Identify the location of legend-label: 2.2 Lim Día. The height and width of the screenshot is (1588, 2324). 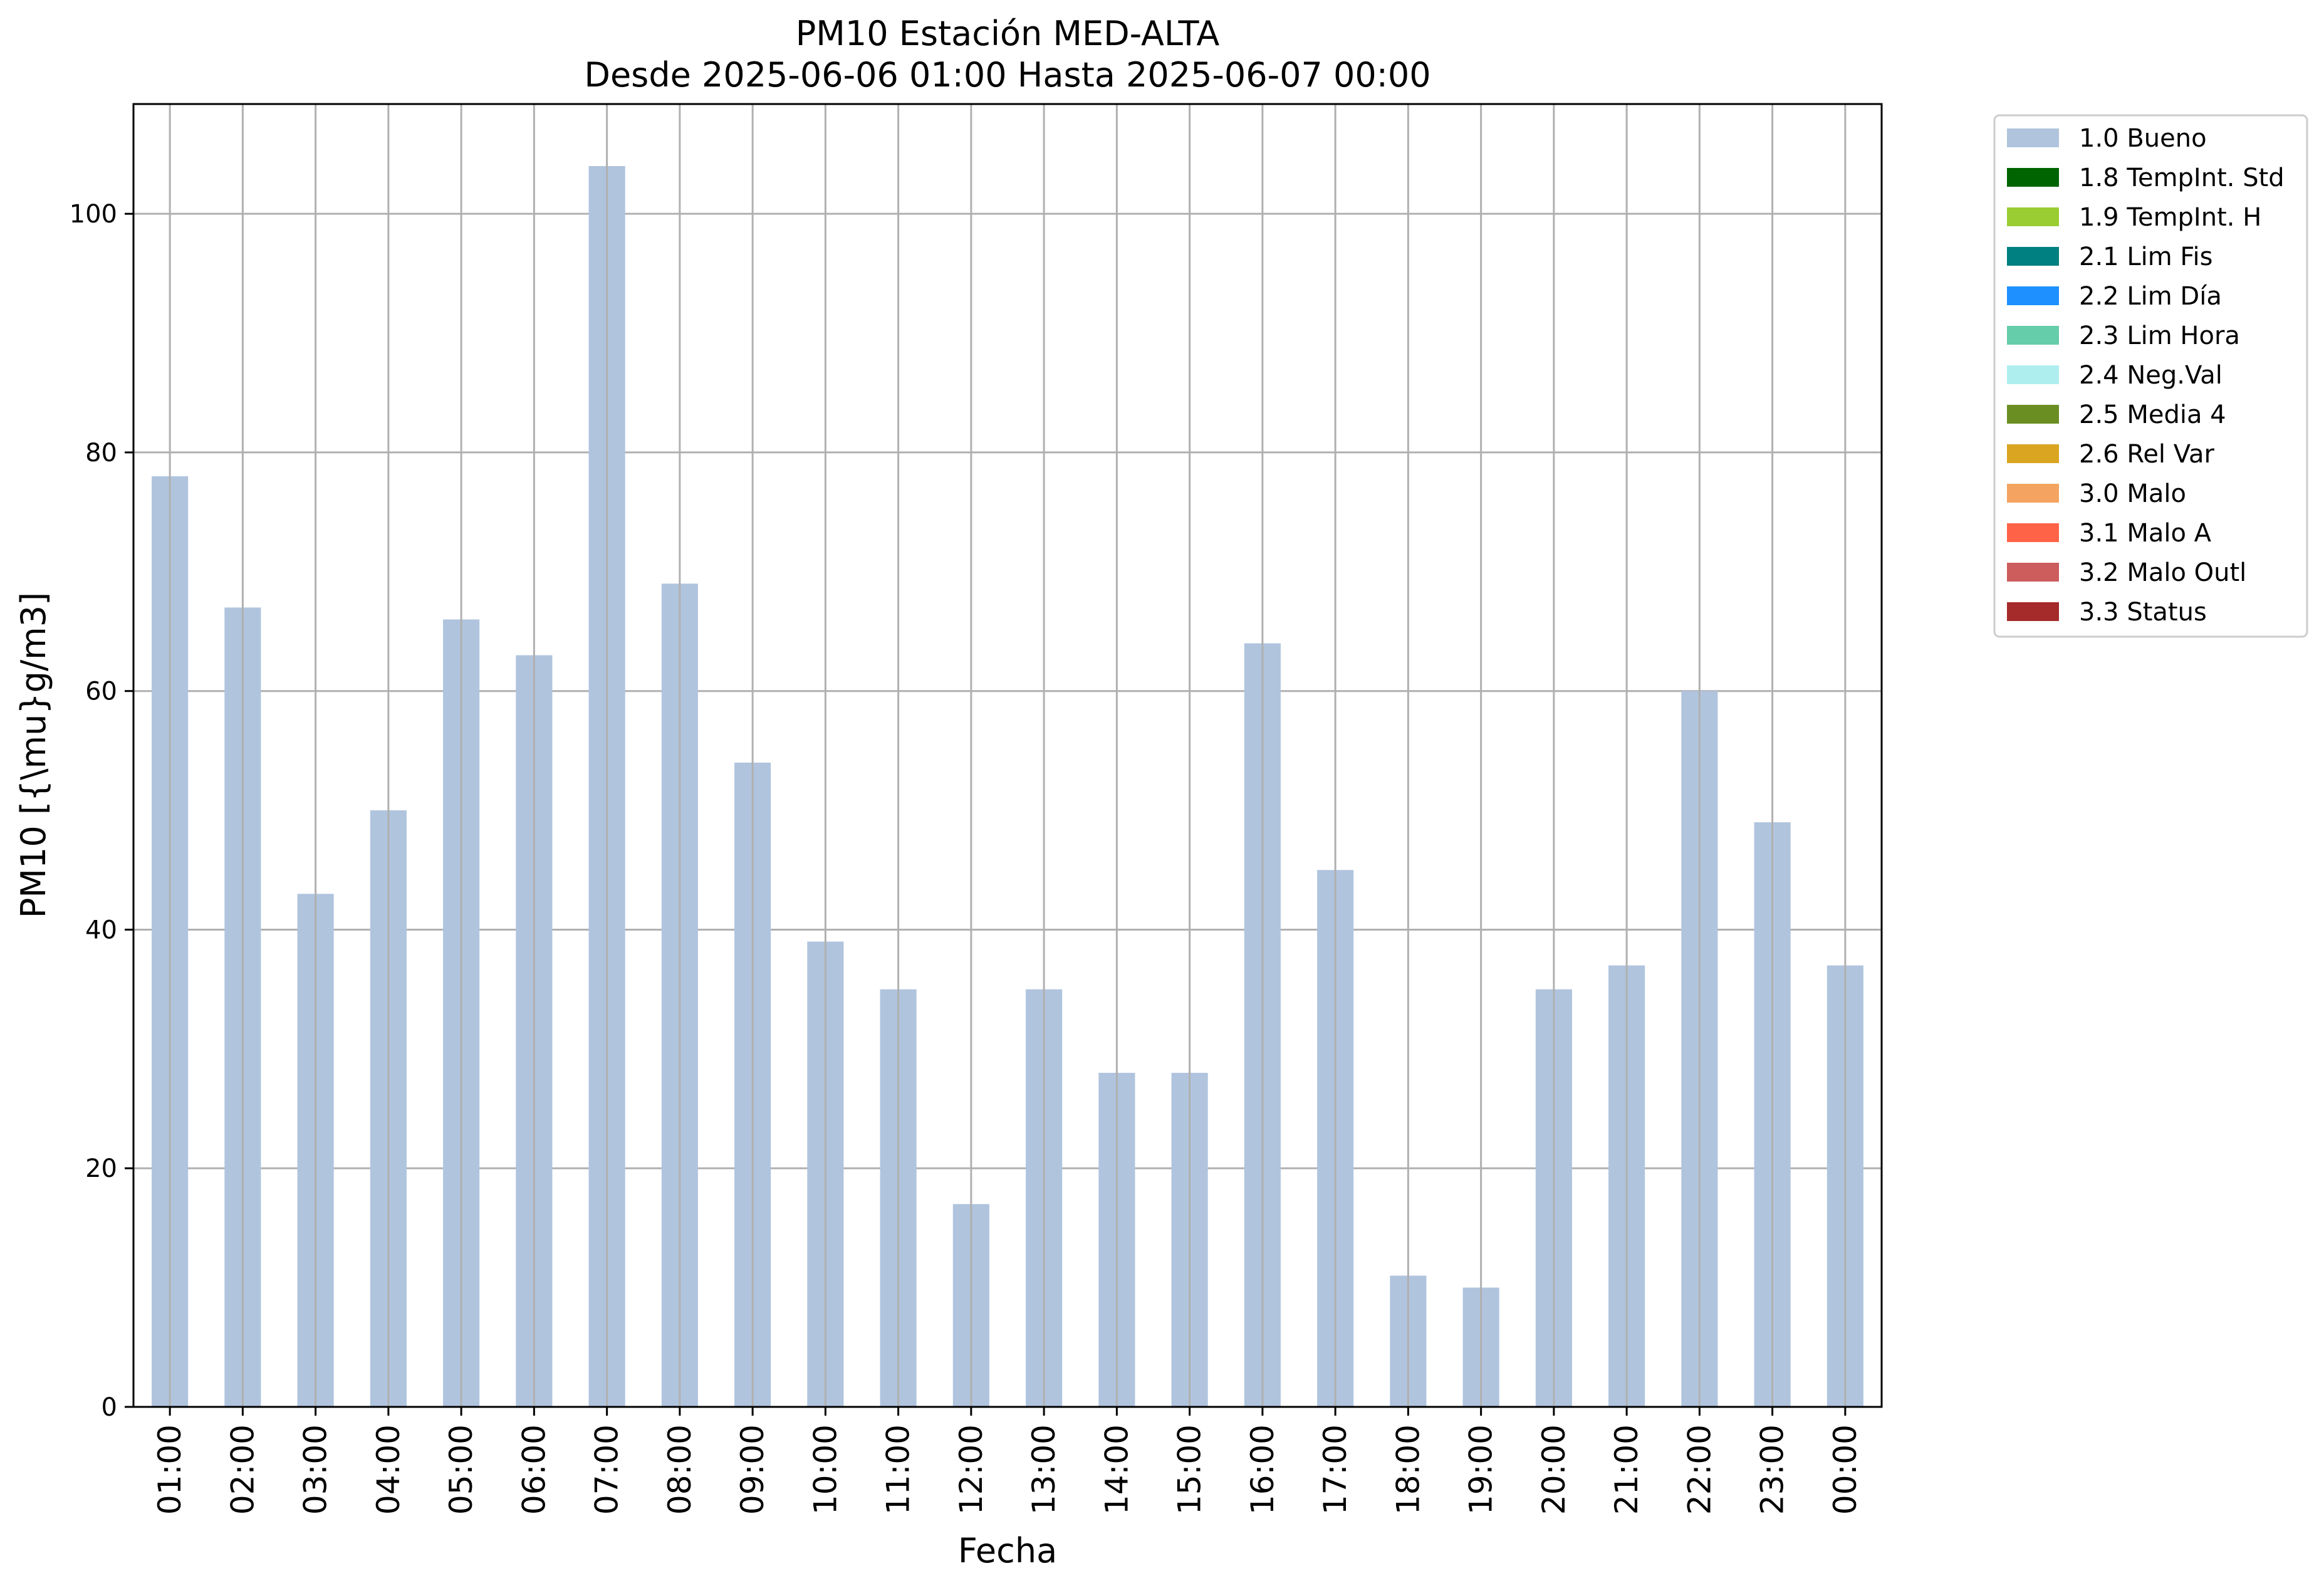
(2150, 297).